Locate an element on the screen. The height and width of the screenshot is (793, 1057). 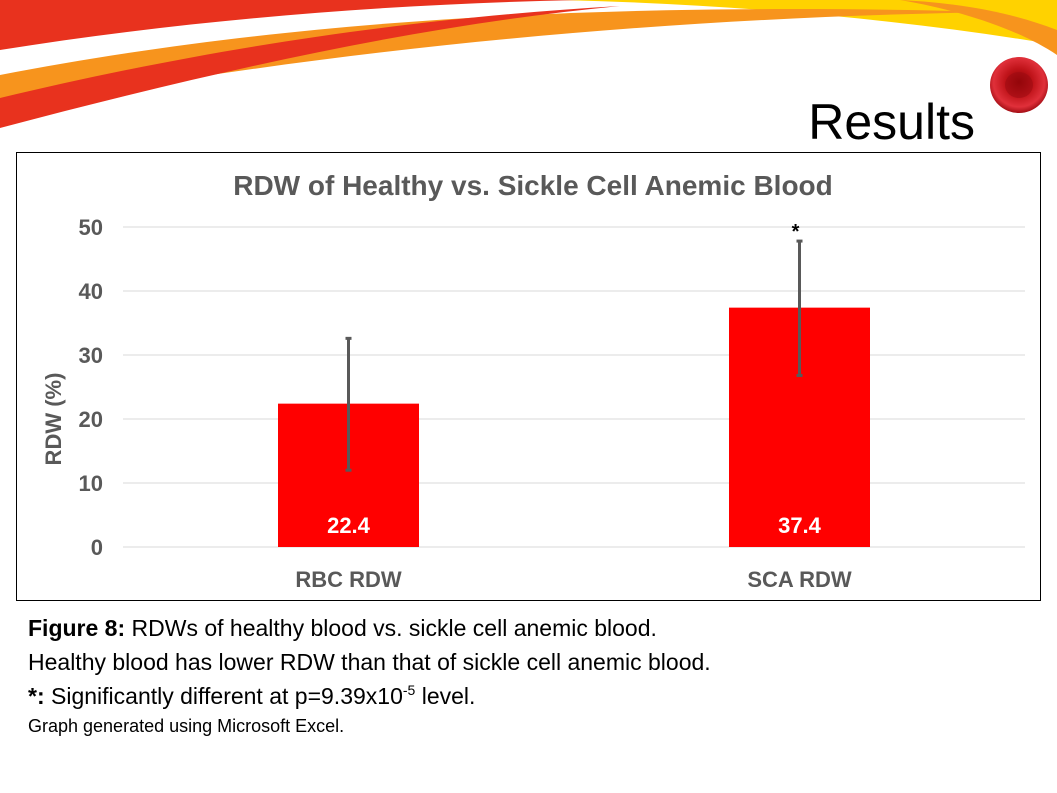
x-axis-labels: RBC RDW SCA RDW is located at coordinates (573, 579).